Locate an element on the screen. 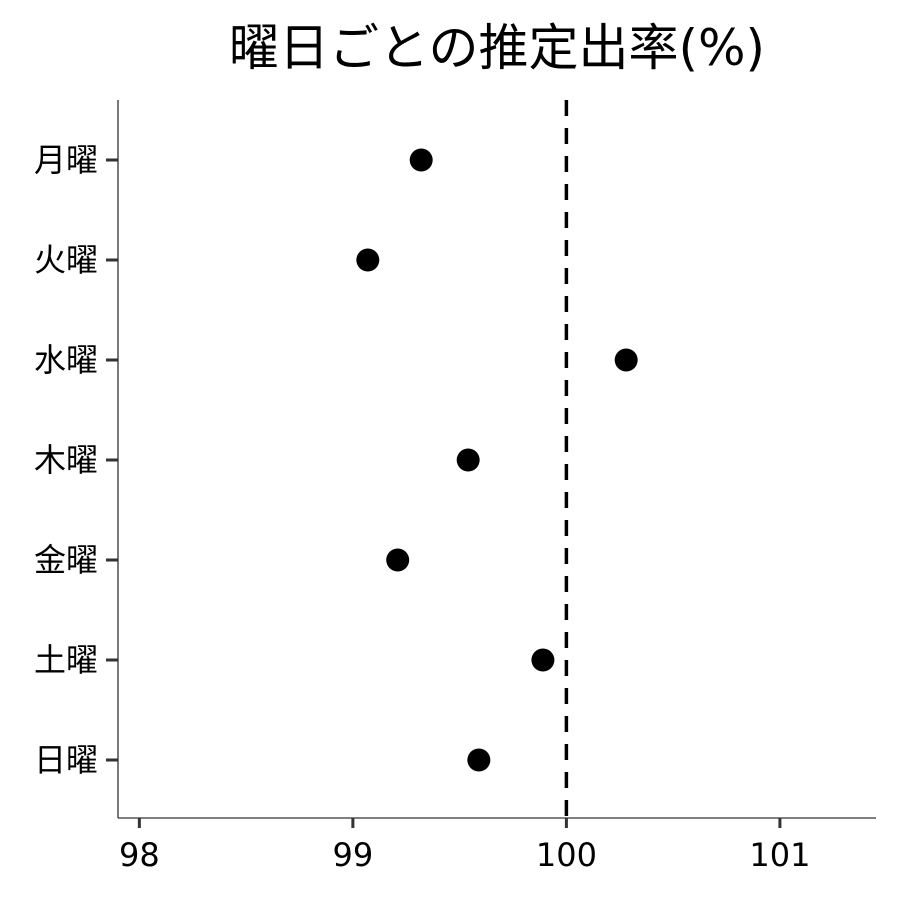  x-tick-label: 99 is located at coordinates (353, 855).